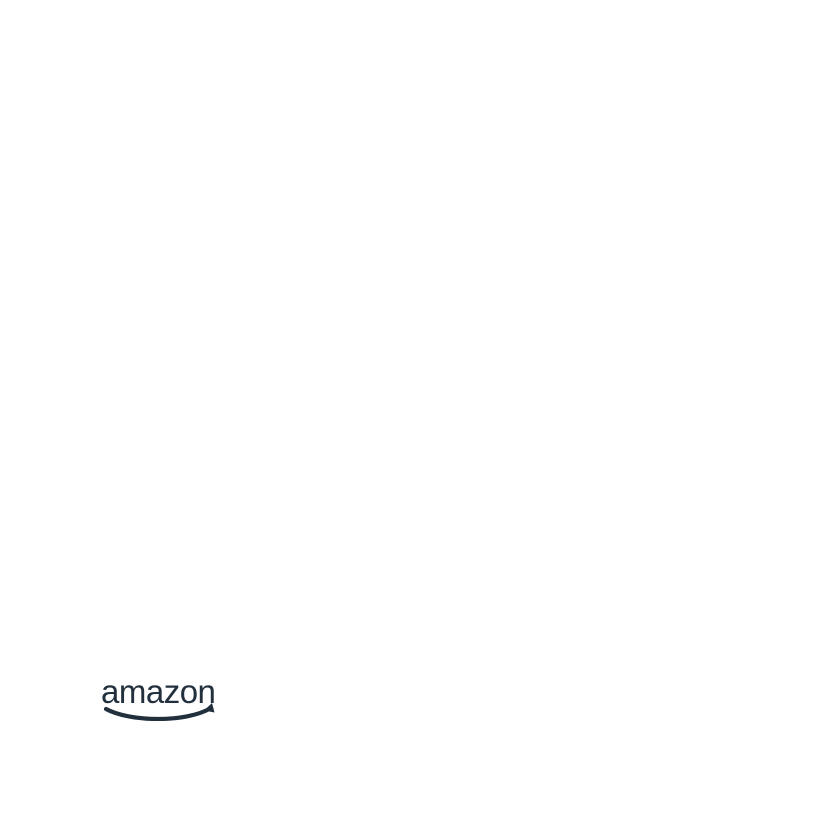  I want to click on bottle-row, so click(416, 280).